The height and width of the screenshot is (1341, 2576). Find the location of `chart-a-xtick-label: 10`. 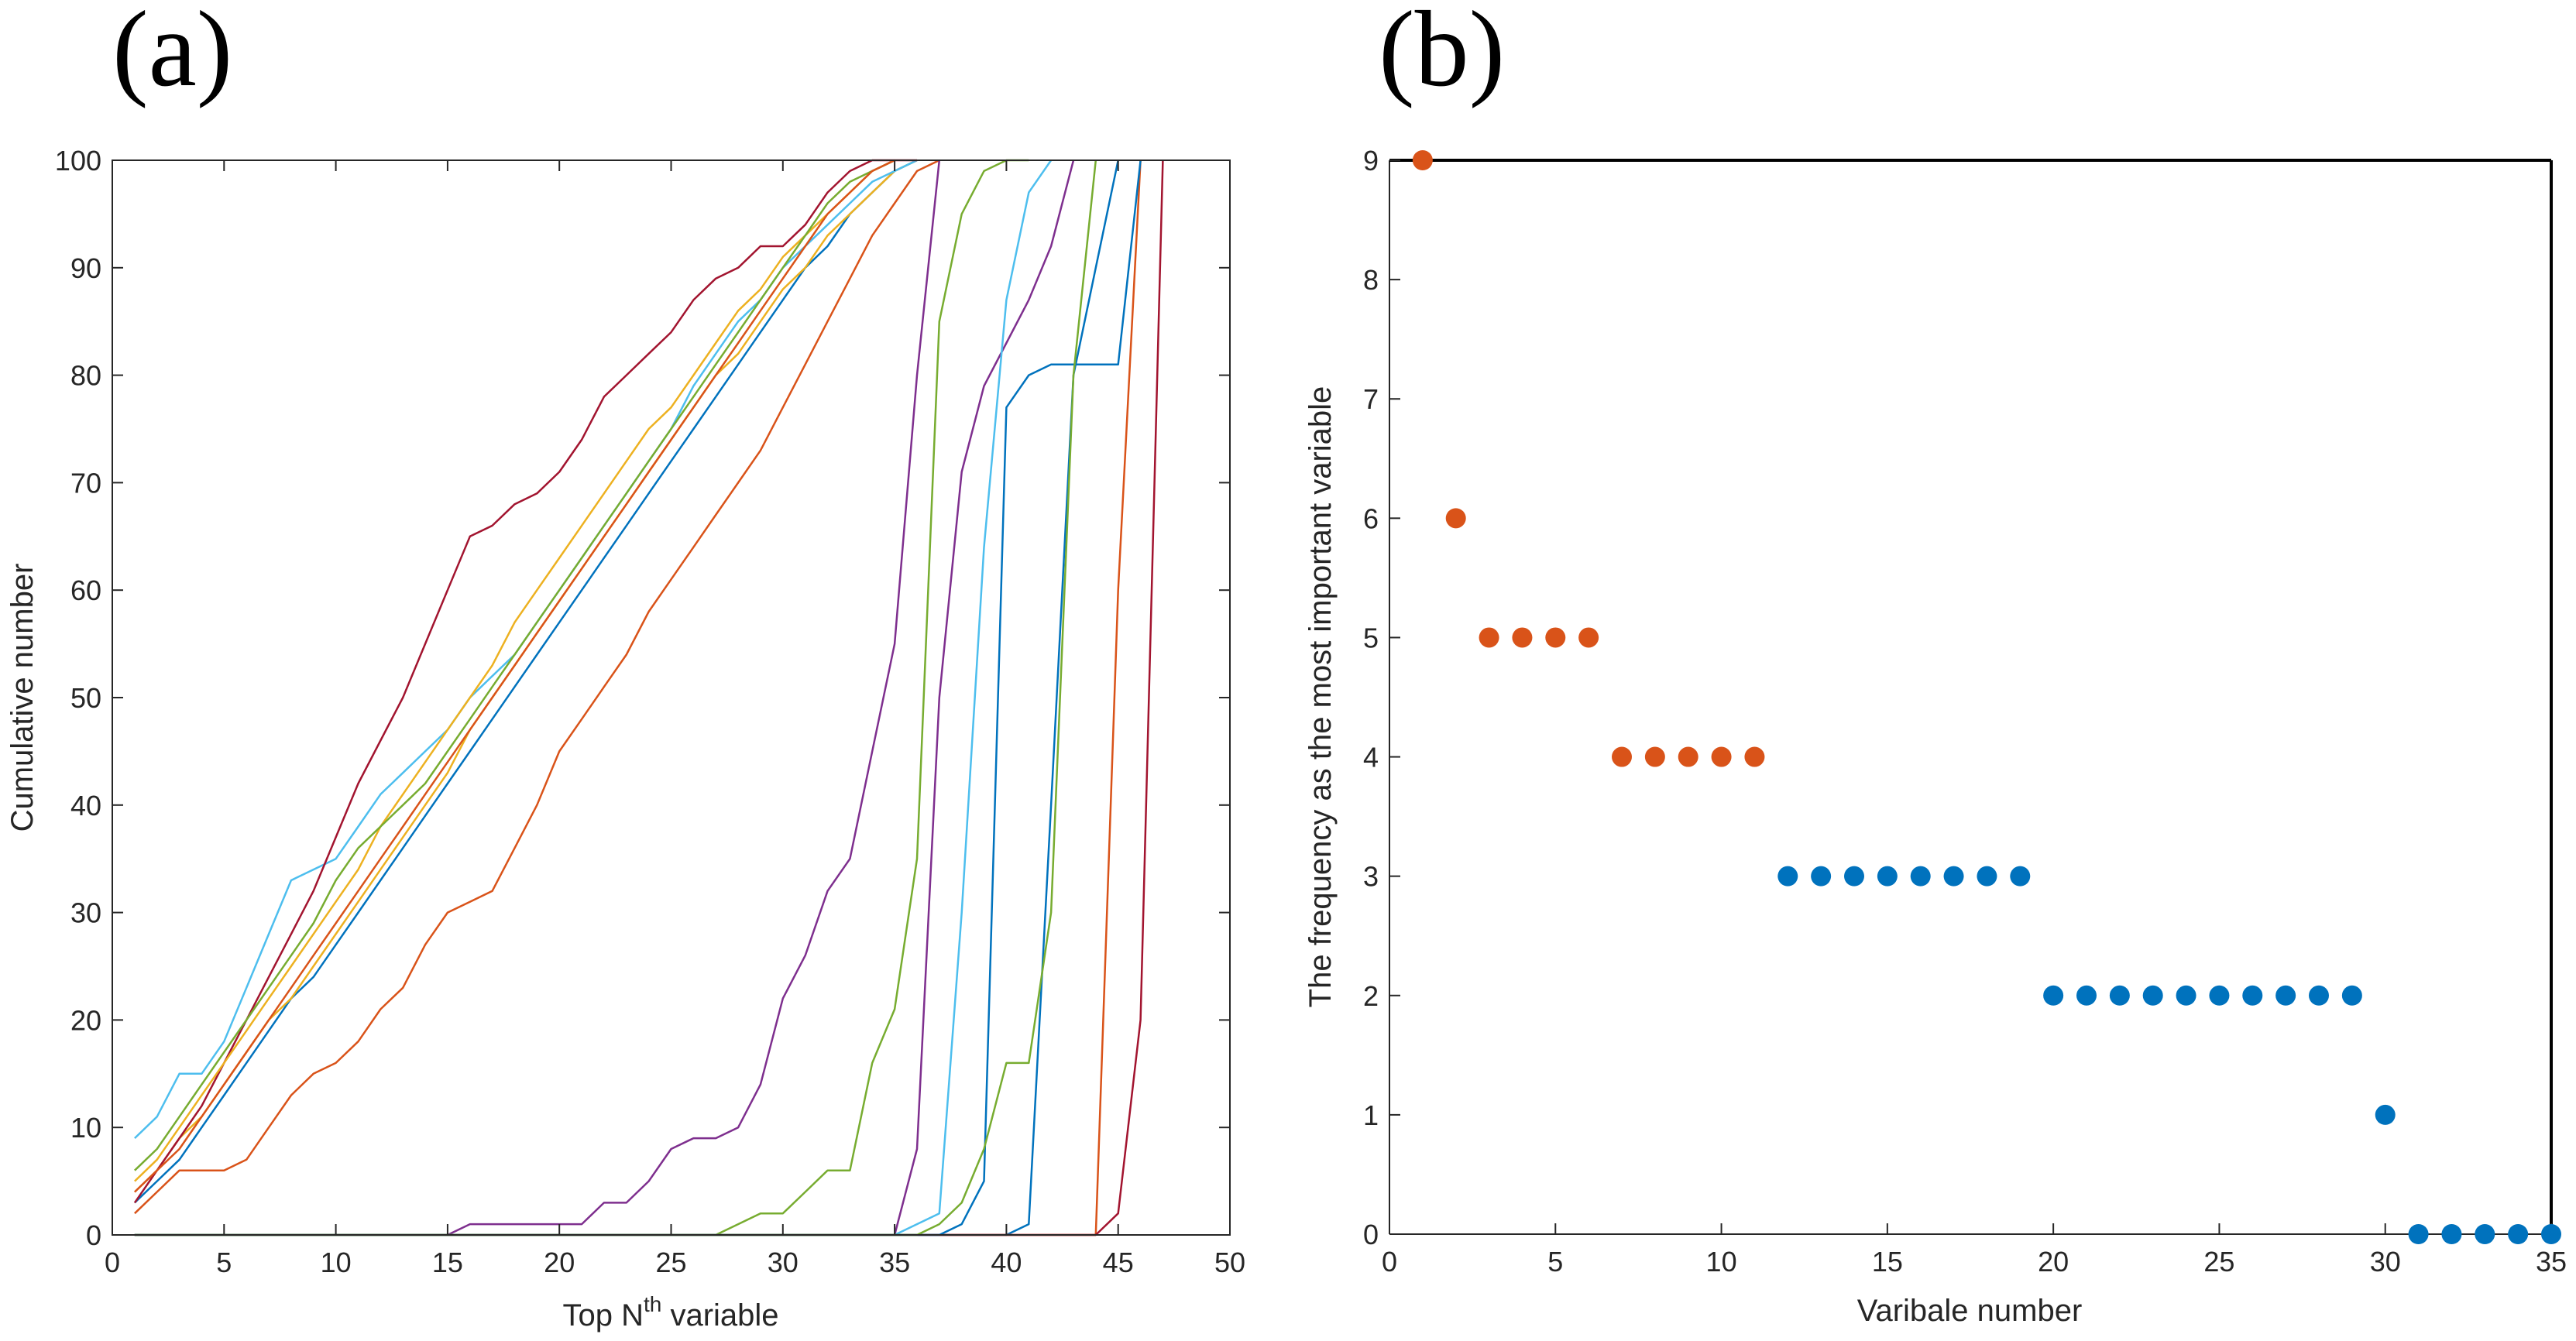

chart-a-xtick-label: 10 is located at coordinates (336, 1262).